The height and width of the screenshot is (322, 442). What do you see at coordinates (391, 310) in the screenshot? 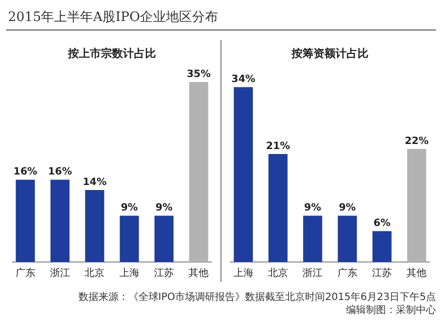
I see `text: 编辑制图：采制中心` at bounding box center [391, 310].